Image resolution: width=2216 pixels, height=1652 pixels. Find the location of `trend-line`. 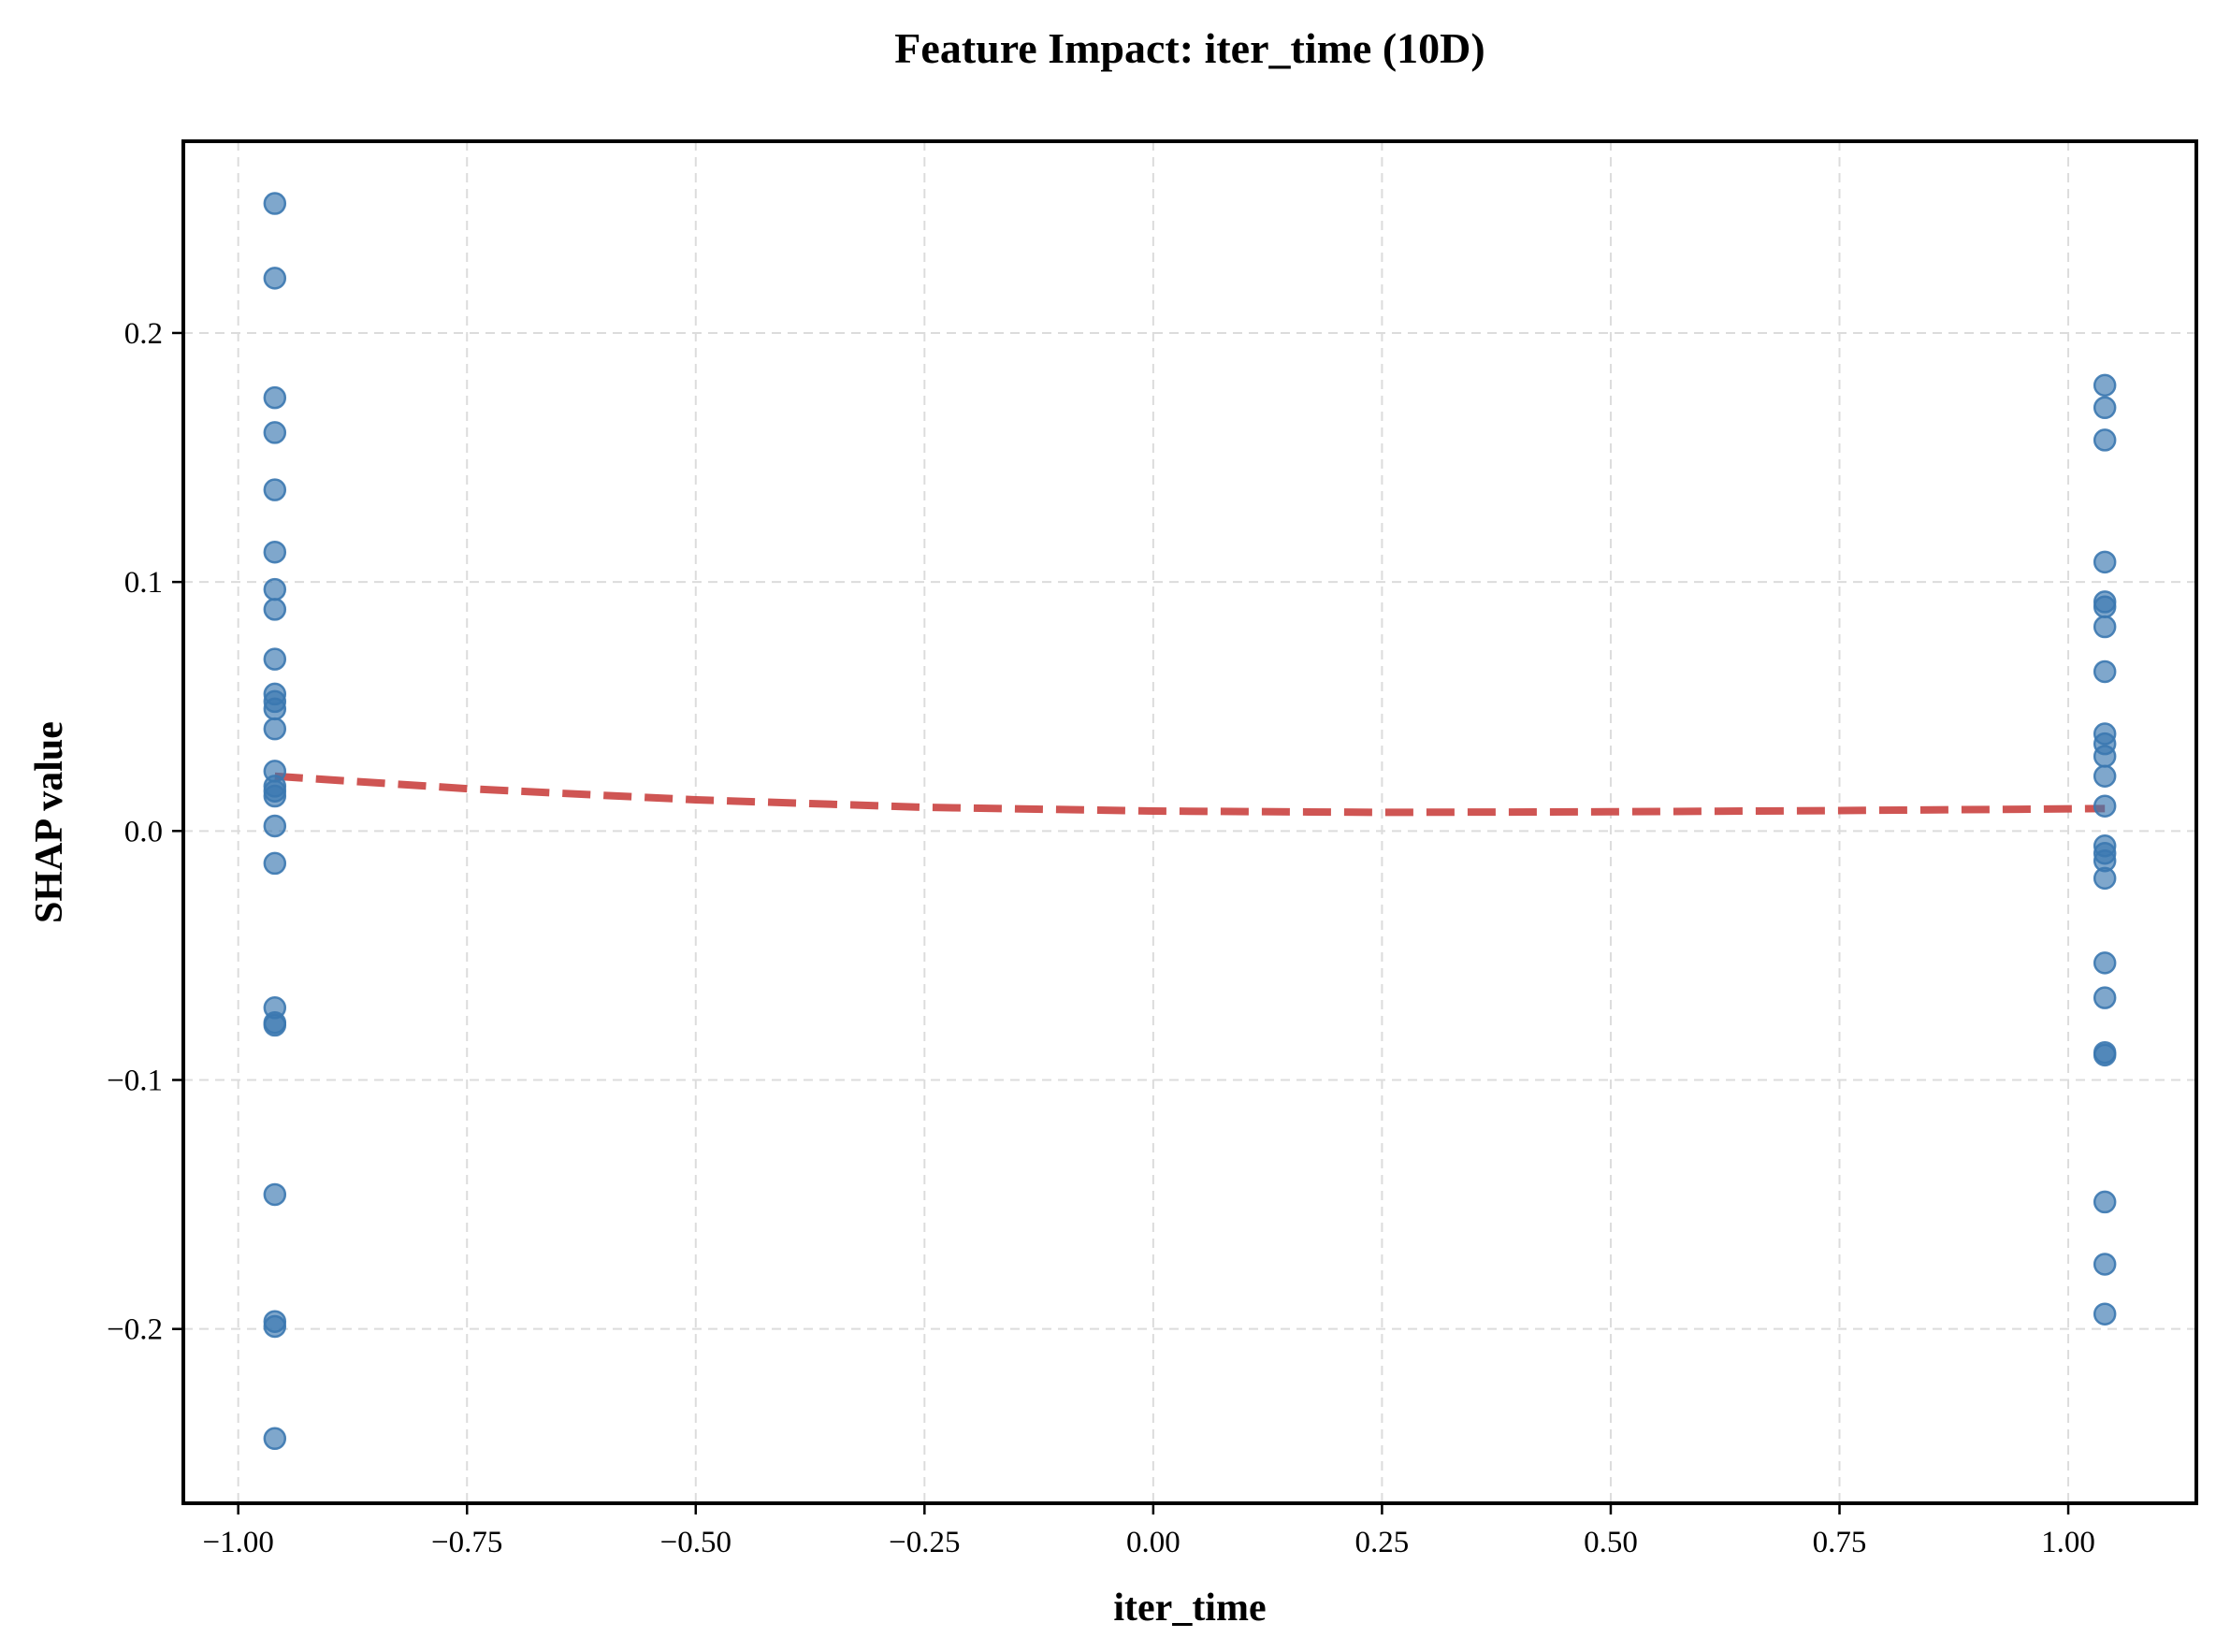

trend-line is located at coordinates (1190, 794).